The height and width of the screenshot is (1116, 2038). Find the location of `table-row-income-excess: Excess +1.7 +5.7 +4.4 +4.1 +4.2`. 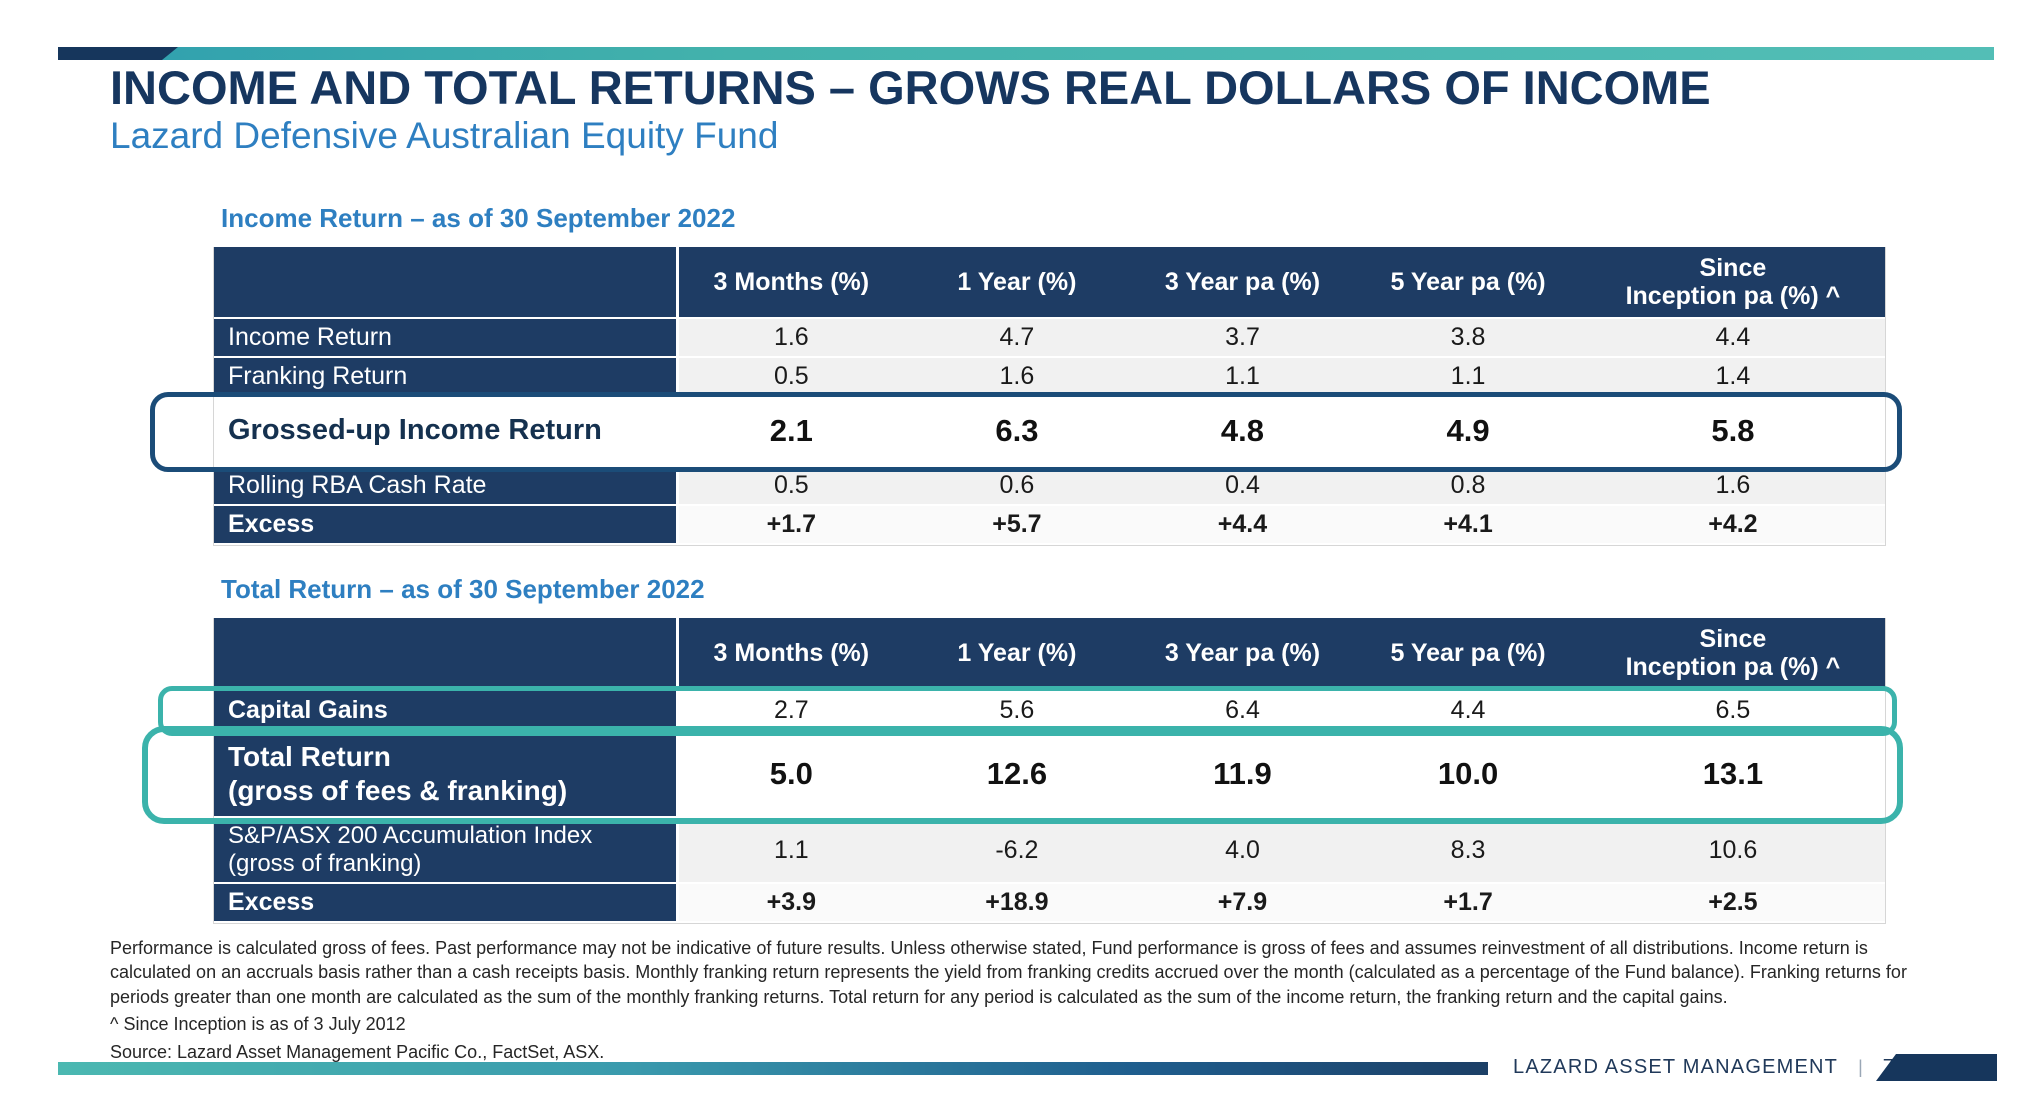

table-row-income-excess: Excess +1.7 +5.7 +4.4 +4.1 +4.2 is located at coordinates (1049, 525).